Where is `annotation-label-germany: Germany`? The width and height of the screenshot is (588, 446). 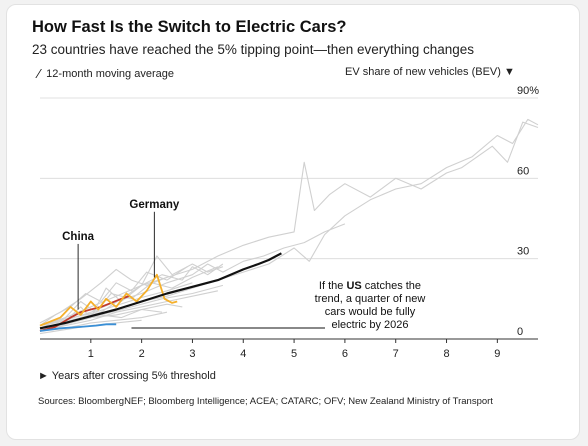
annotation-label-germany: Germany is located at coordinates (154, 205).